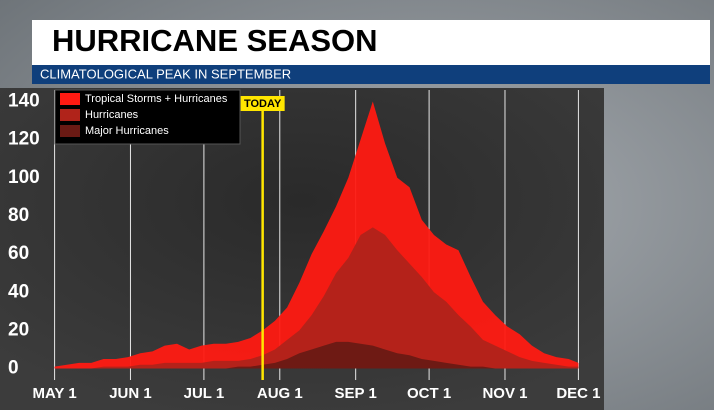 This screenshot has height=410, width=714. Describe the element at coordinates (112, 115) in the screenshot. I see `legend-label: Hurricanes` at that location.